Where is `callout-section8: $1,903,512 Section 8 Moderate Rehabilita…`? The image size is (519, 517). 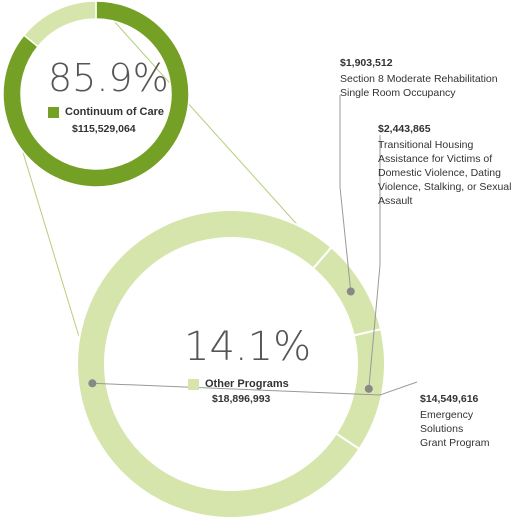 callout-section8: $1,903,512 Section 8 Moderate Rehabilita… is located at coordinates (419, 78).